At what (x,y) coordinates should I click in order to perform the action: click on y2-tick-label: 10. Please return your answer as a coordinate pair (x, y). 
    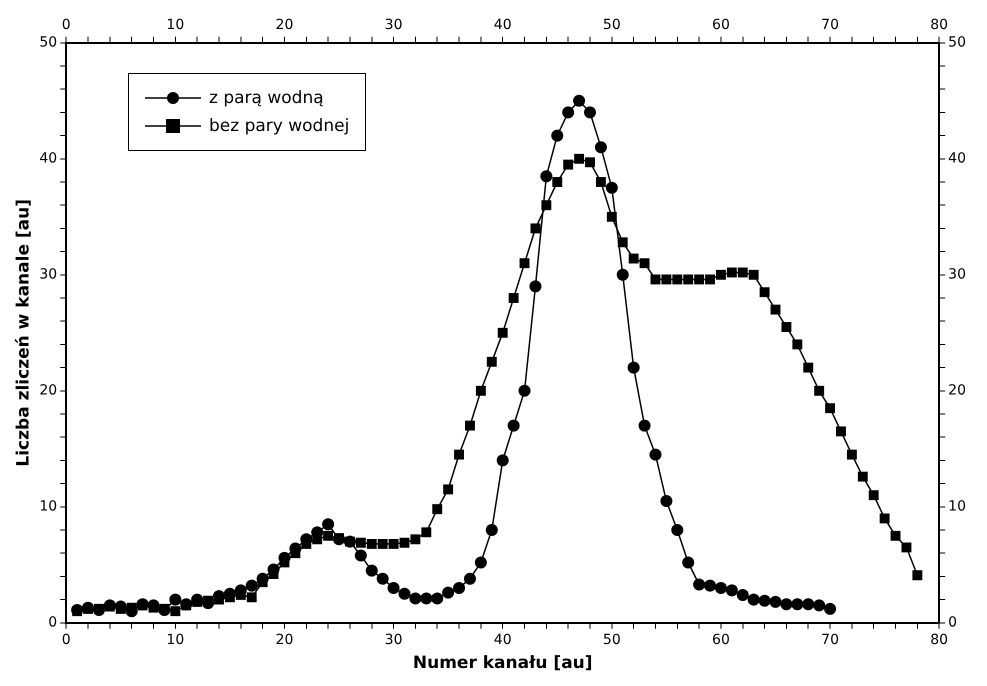
    Looking at the image, I should click on (957, 506).